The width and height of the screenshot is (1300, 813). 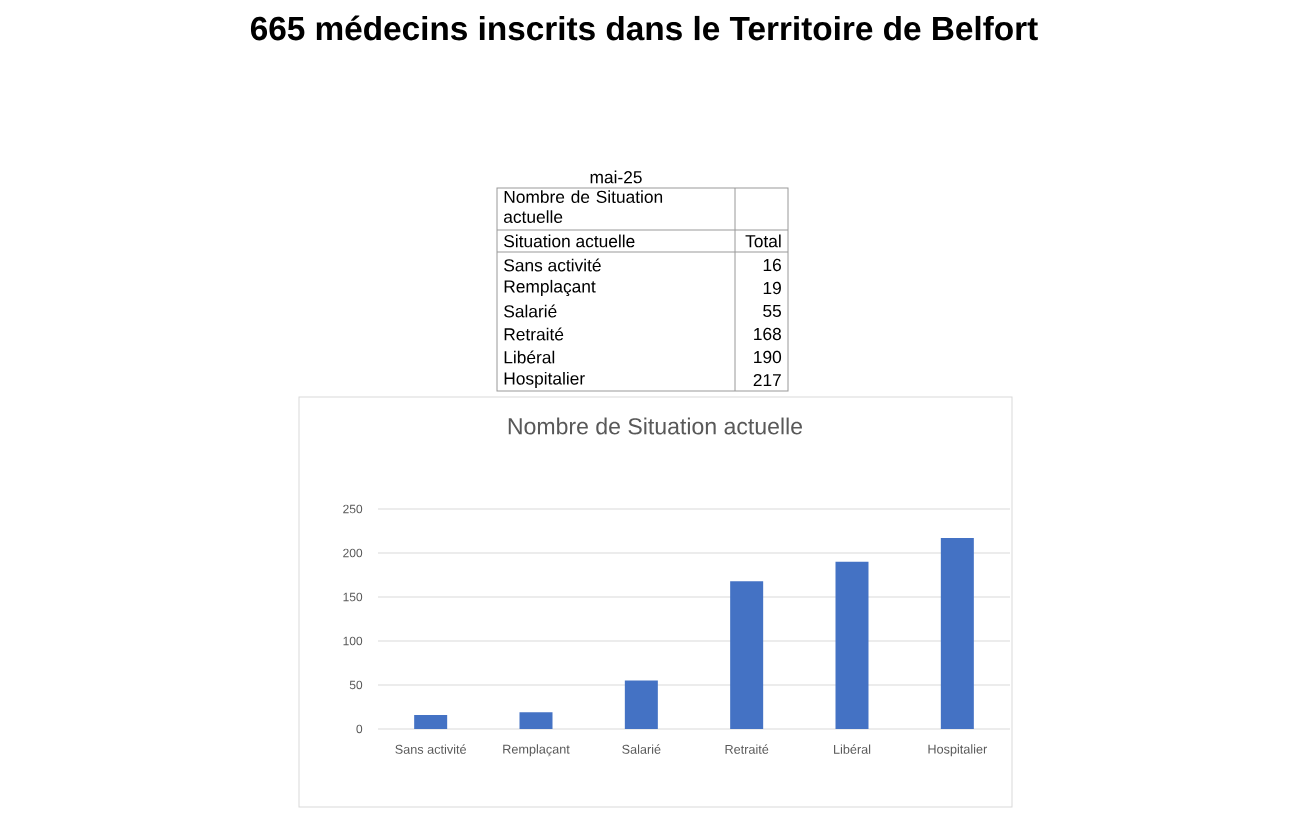 I want to click on x-tick-label: Remplaçant, so click(x=536, y=750).